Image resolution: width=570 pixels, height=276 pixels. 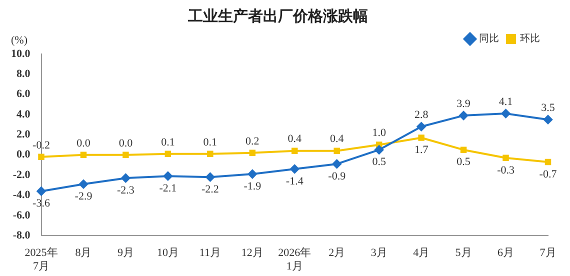 What do you see at coordinates (83, 253) in the screenshot?
I see `x-tick-label: 8月` at bounding box center [83, 253].